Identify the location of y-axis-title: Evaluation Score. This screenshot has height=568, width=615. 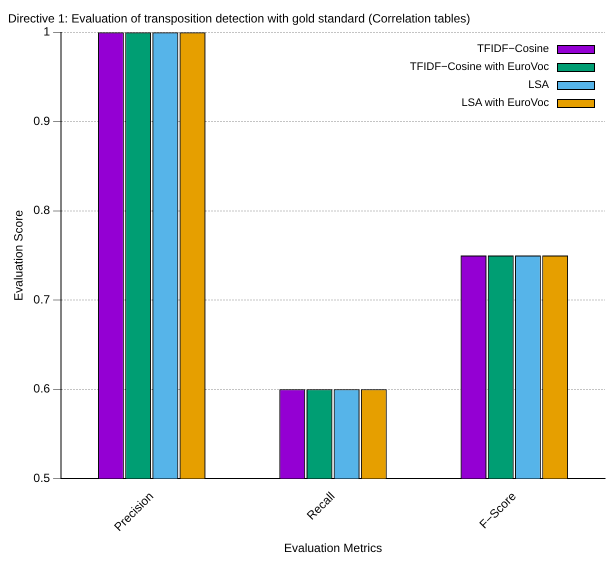
(19, 255).